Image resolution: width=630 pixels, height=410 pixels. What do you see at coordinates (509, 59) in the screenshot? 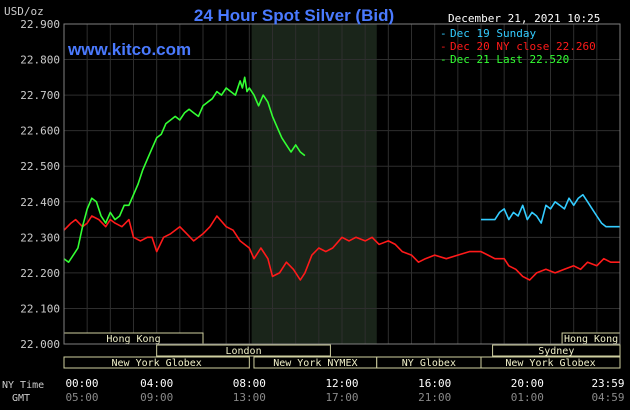
I see `legend-item-dec21: Dec 21 Last 22.520` at bounding box center [509, 59].